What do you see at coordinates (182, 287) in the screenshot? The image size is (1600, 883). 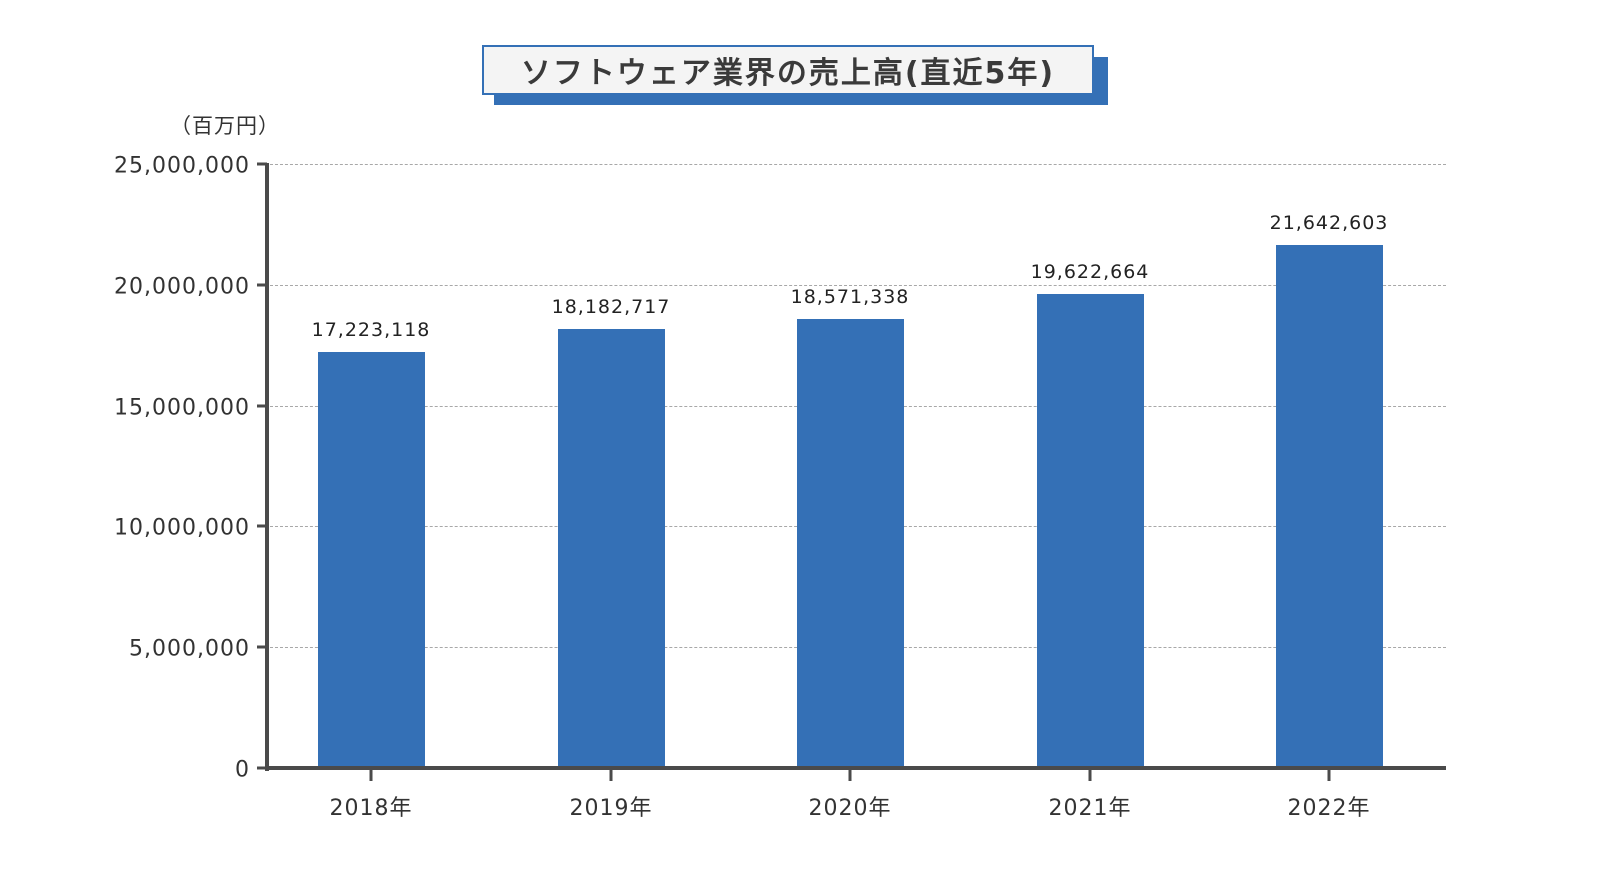 I see `y-tick-label: 20,000,000` at bounding box center [182, 287].